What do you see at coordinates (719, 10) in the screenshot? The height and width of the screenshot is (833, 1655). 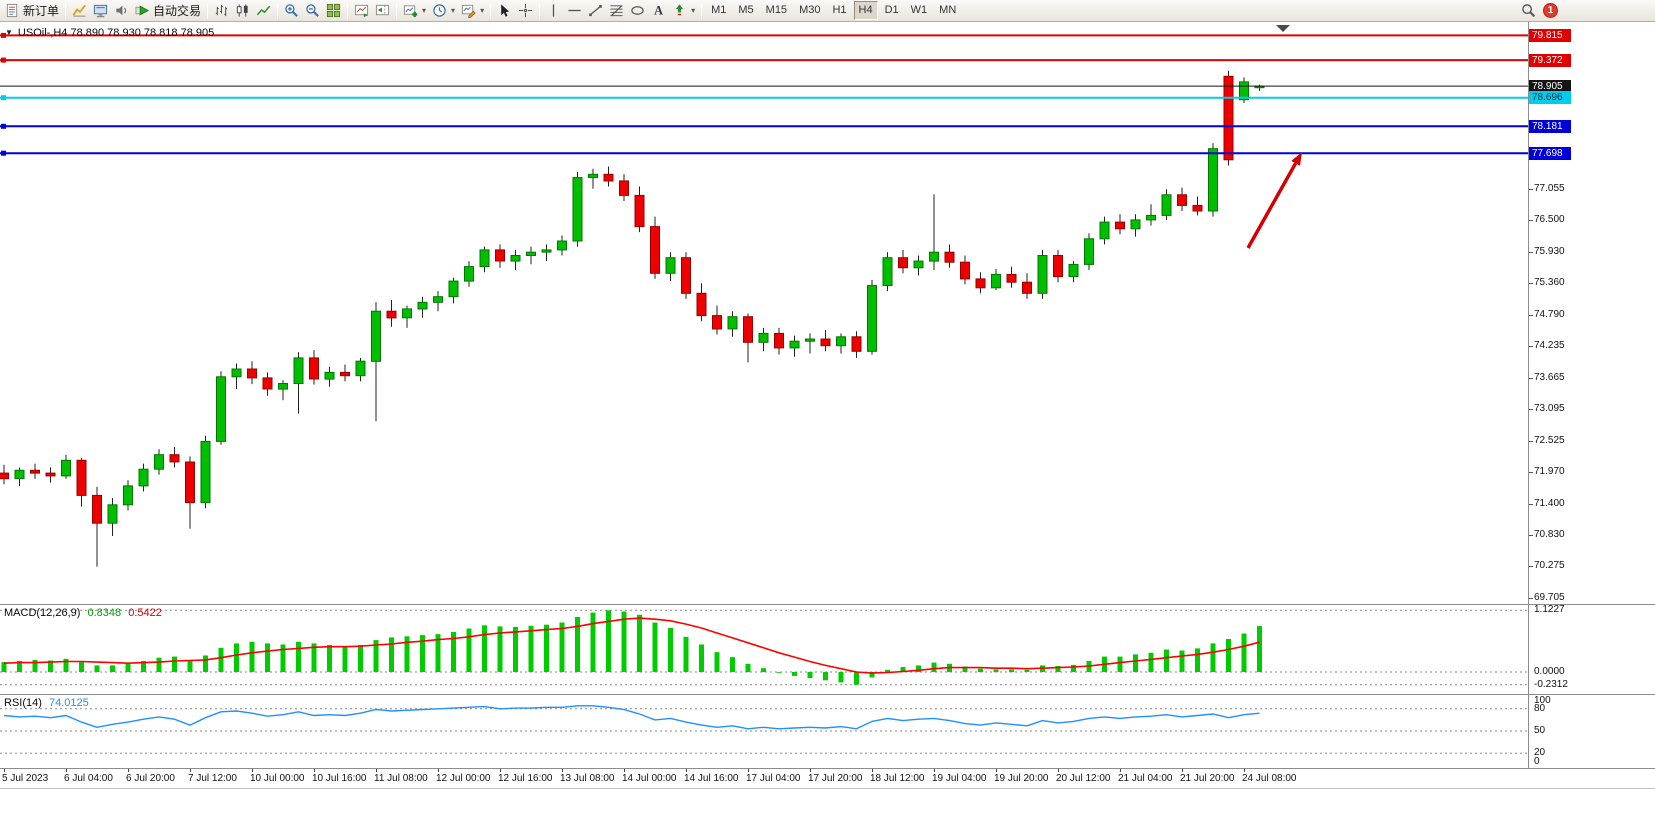 I see `timeframe-M1-button: M1` at bounding box center [719, 10].